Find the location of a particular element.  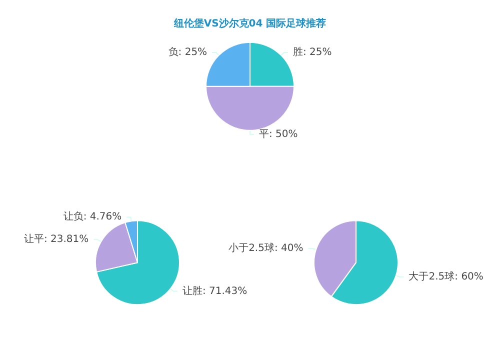

slice-label: 负: 25% is located at coordinates (188, 52).